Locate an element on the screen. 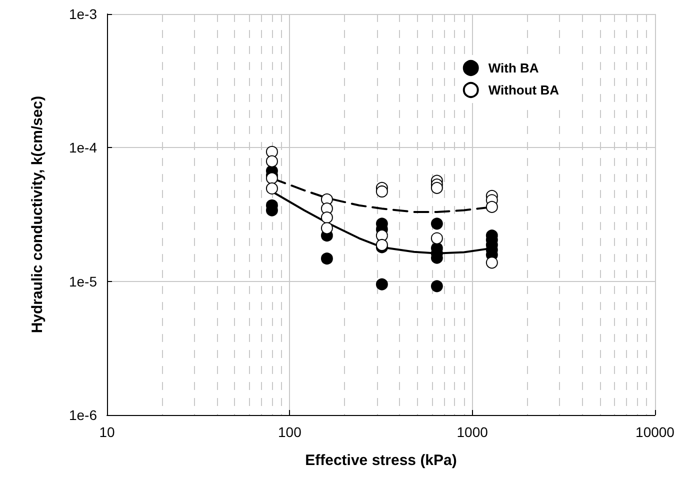  x-tick-label: 1000 is located at coordinates (472, 432).